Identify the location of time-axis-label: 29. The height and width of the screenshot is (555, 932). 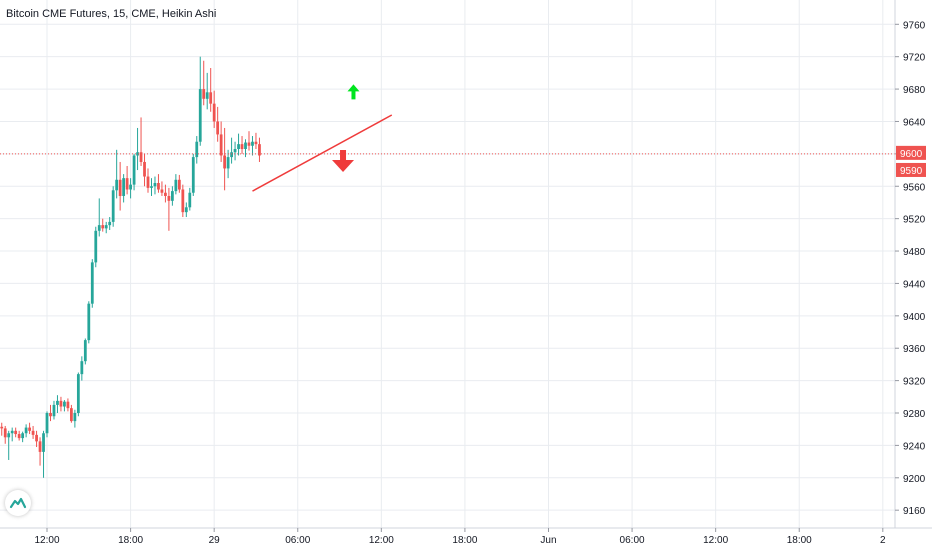
(215, 540).